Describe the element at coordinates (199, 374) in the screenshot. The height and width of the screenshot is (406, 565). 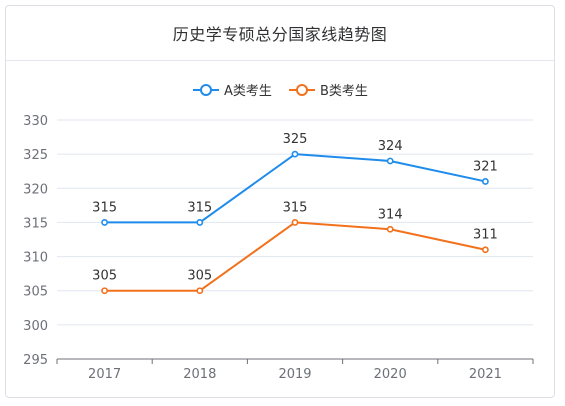
I see `x-tick-label: 2018` at that location.